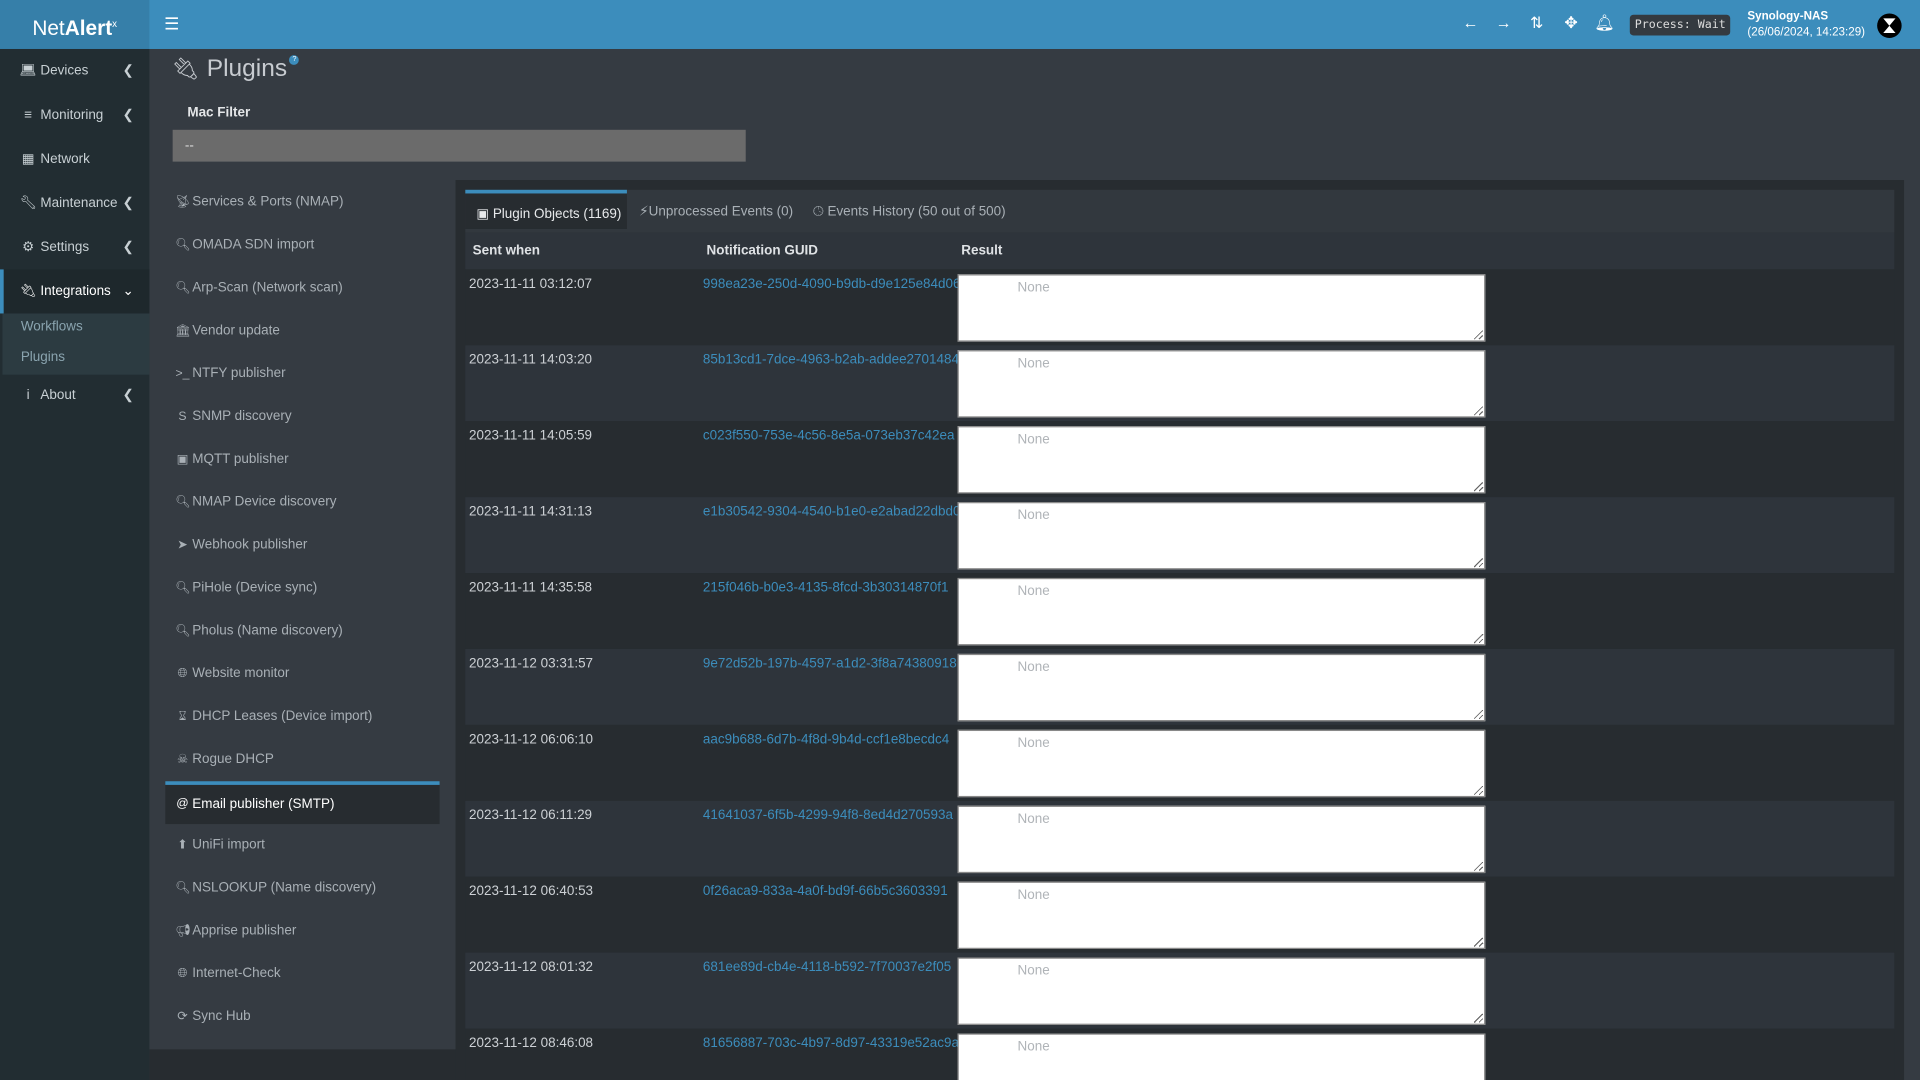  I want to click on plugin-item: S SNMP discovery, so click(302, 417).